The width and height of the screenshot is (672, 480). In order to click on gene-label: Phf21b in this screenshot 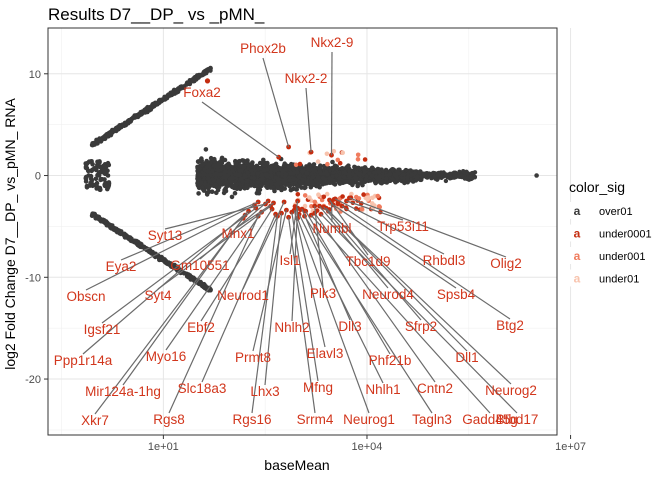, I will do `click(390, 360)`.